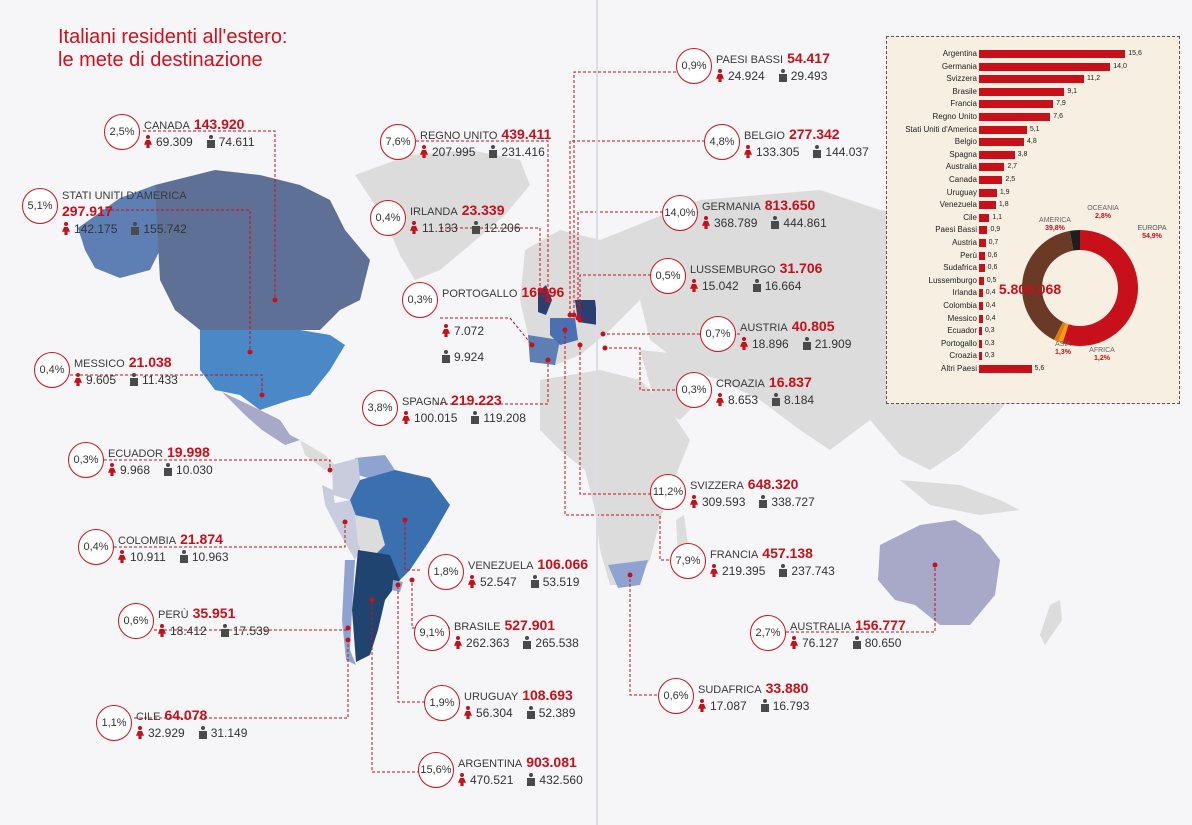 The width and height of the screenshot is (1192, 825). What do you see at coordinates (398, 142) in the screenshot?
I see `percent-badge: 7,6%` at bounding box center [398, 142].